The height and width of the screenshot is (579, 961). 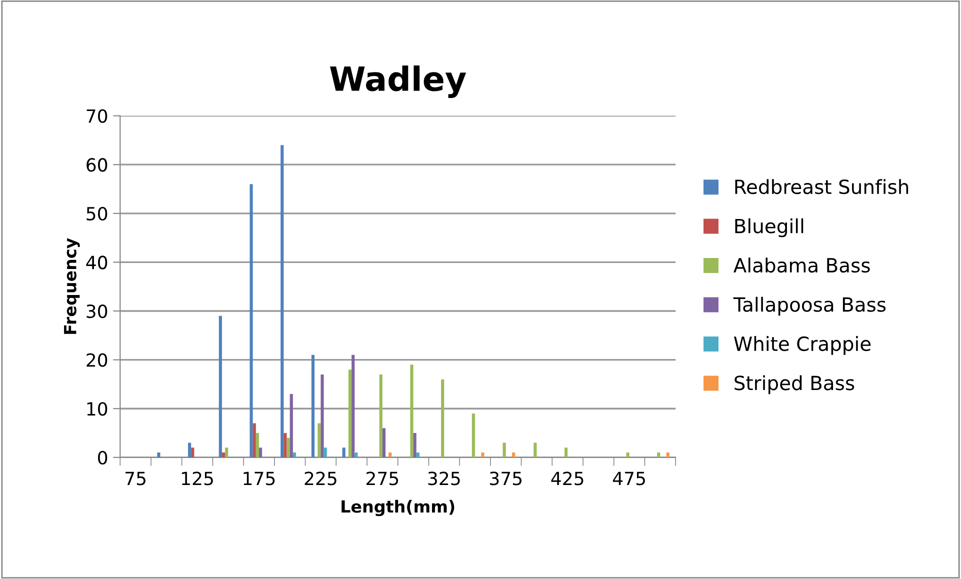 What do you see at coordinates (97, 213) in the screenshot?
I see `y-tick-label: 50` at bounding box center [97, 213].